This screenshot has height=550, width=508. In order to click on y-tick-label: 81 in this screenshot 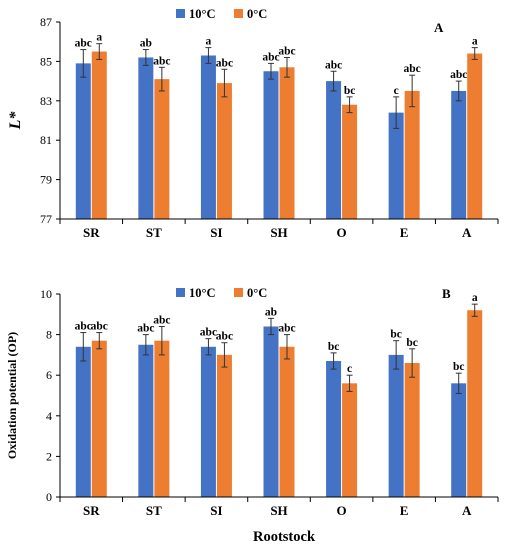, I will do `click(46, 140)`.